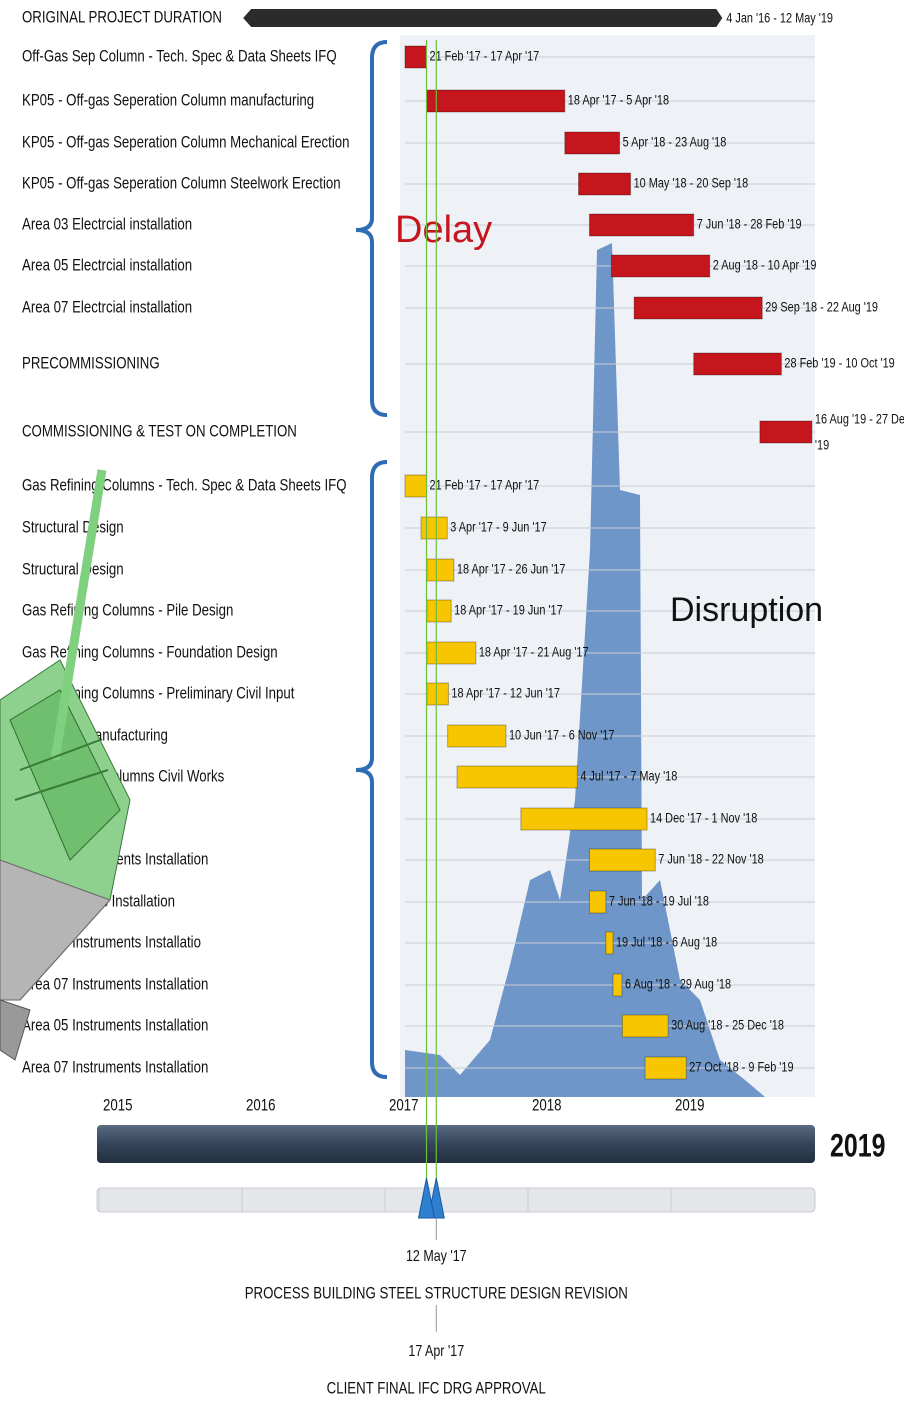 This screenshot has height=1404, width=904. Describe the element at coordinates (91, 363) in the screenshot. I see `task-label: PRECOMMISSIONING` at that location.